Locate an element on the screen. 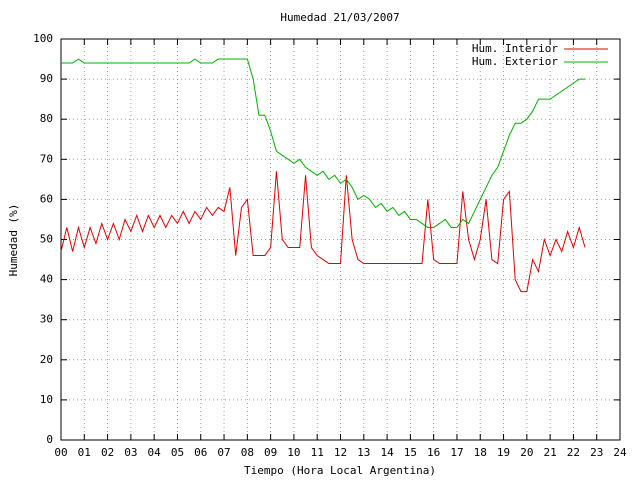 The height and width of the screenshot is (480, 640). y-tick-label: 0 is located at coordinates (49, 439).